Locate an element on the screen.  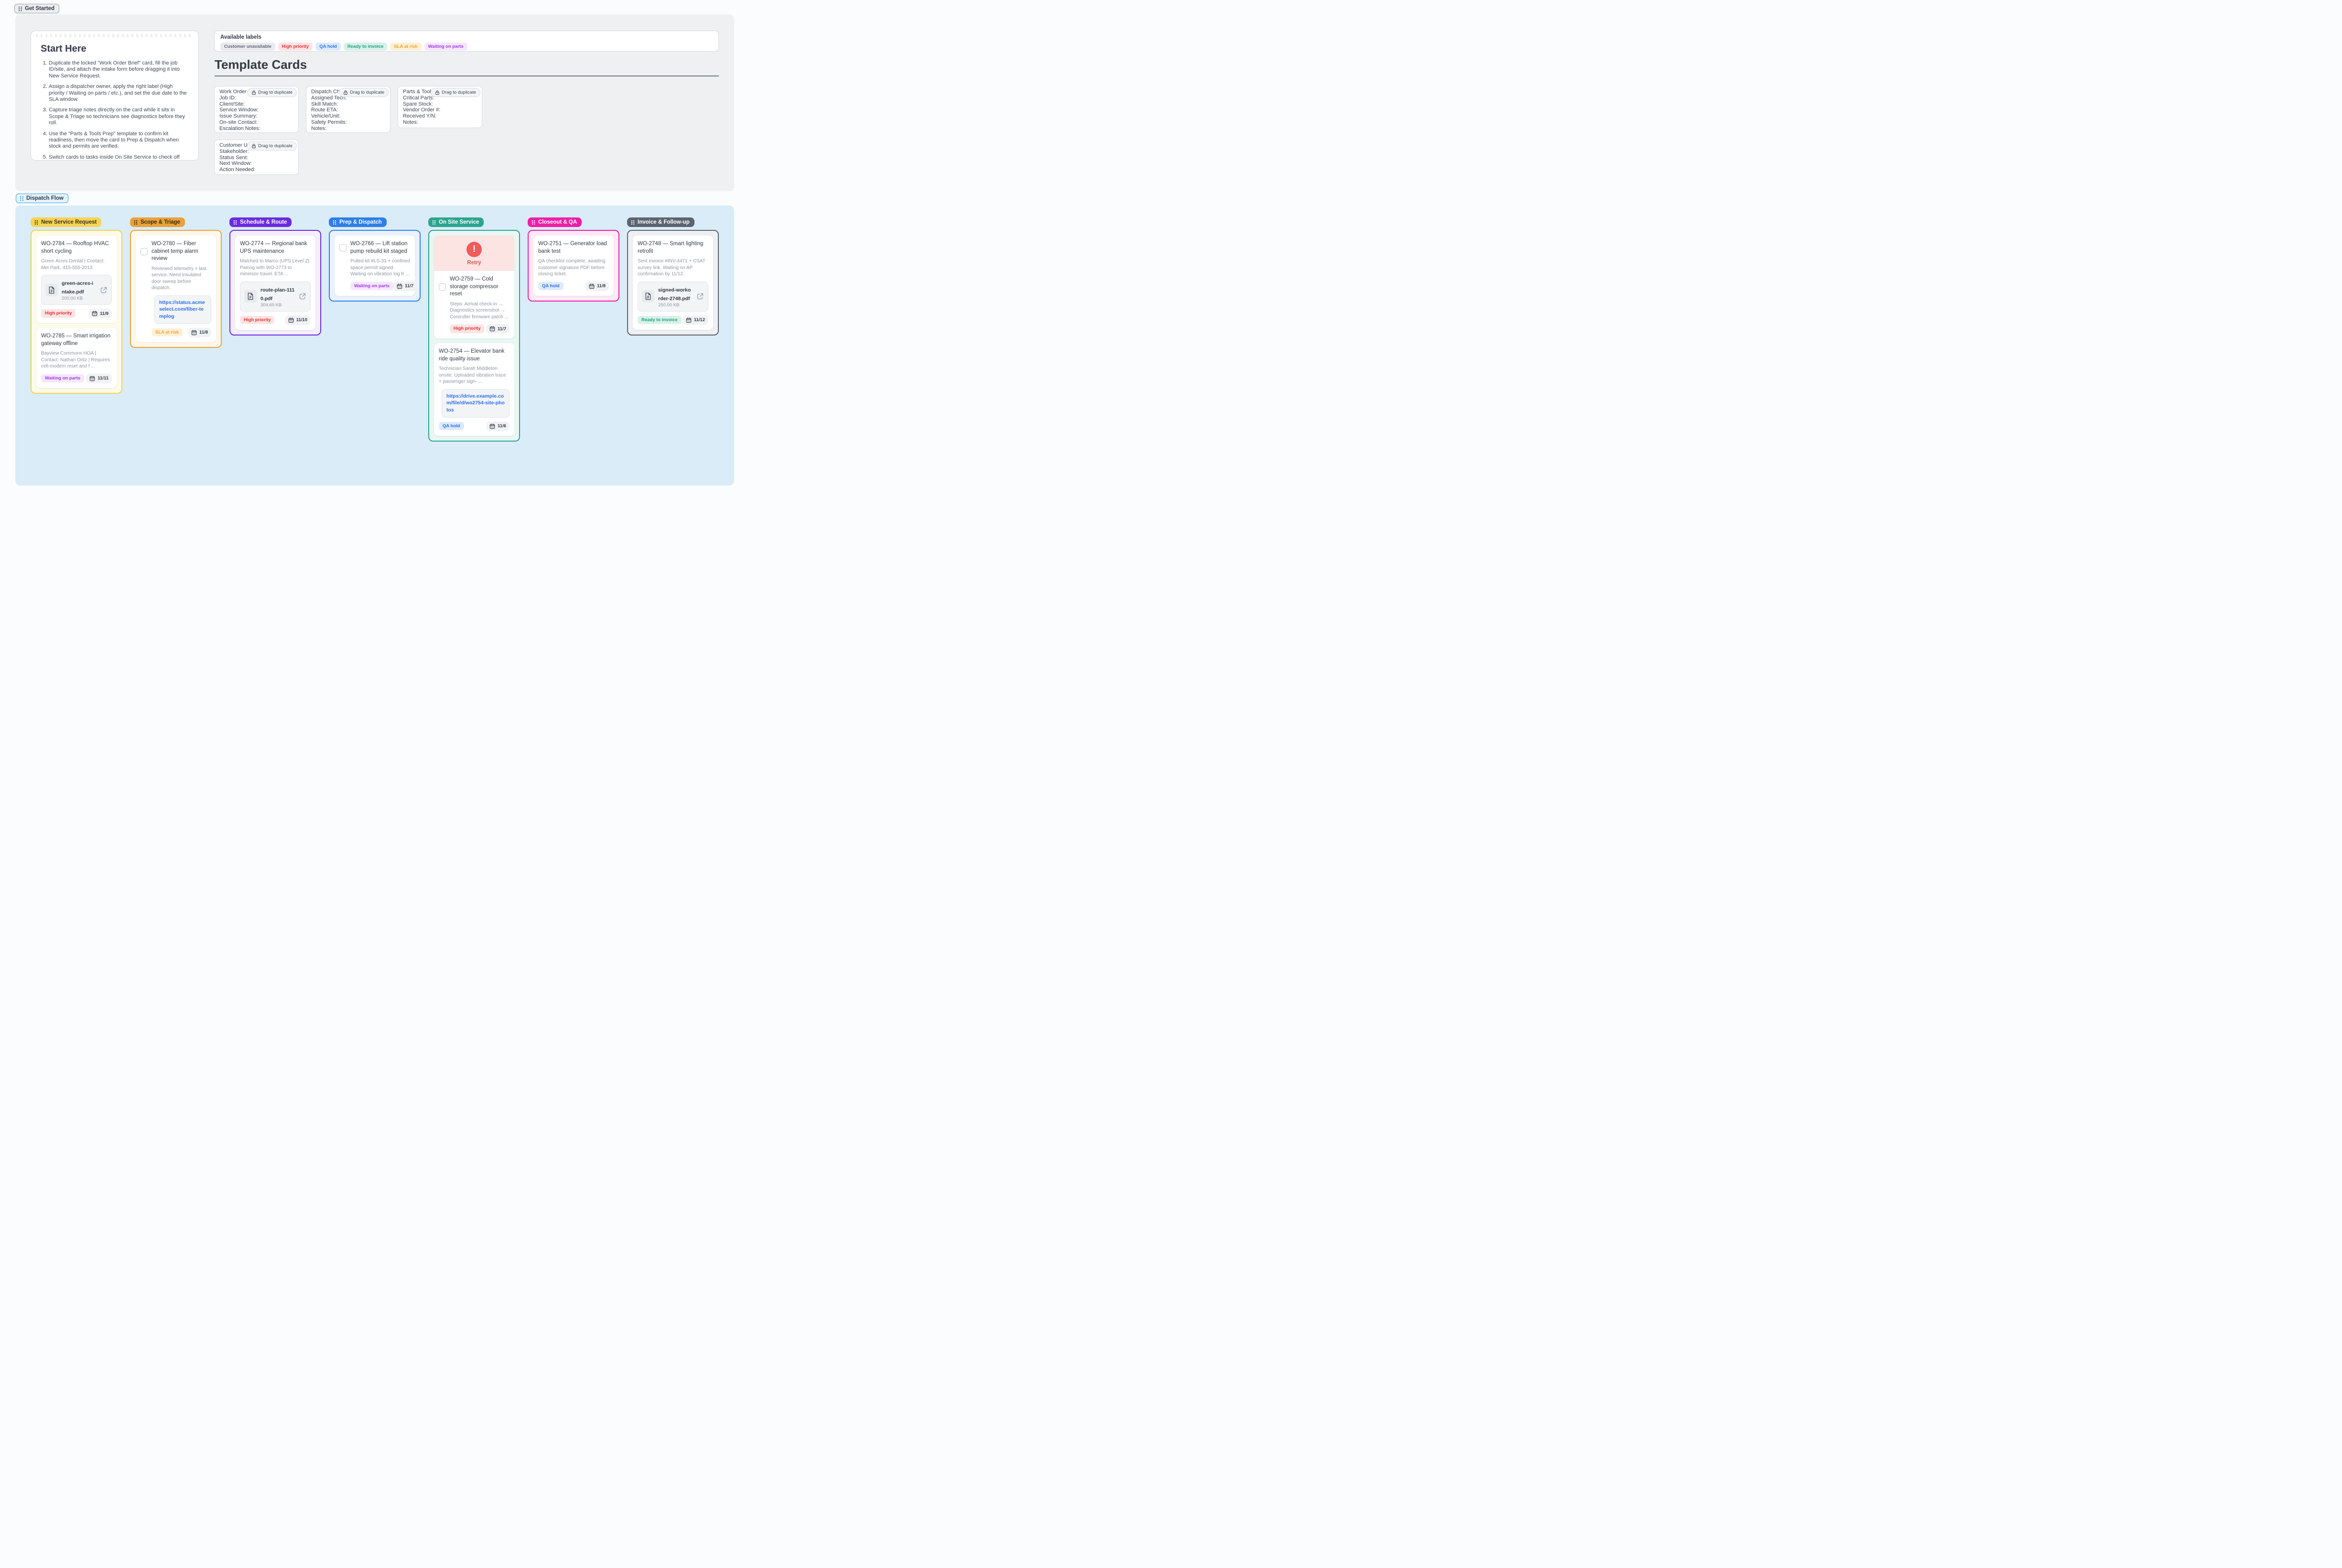
dispatch-flow-label: Dispatch Flow is located at coordinates (45, 198).